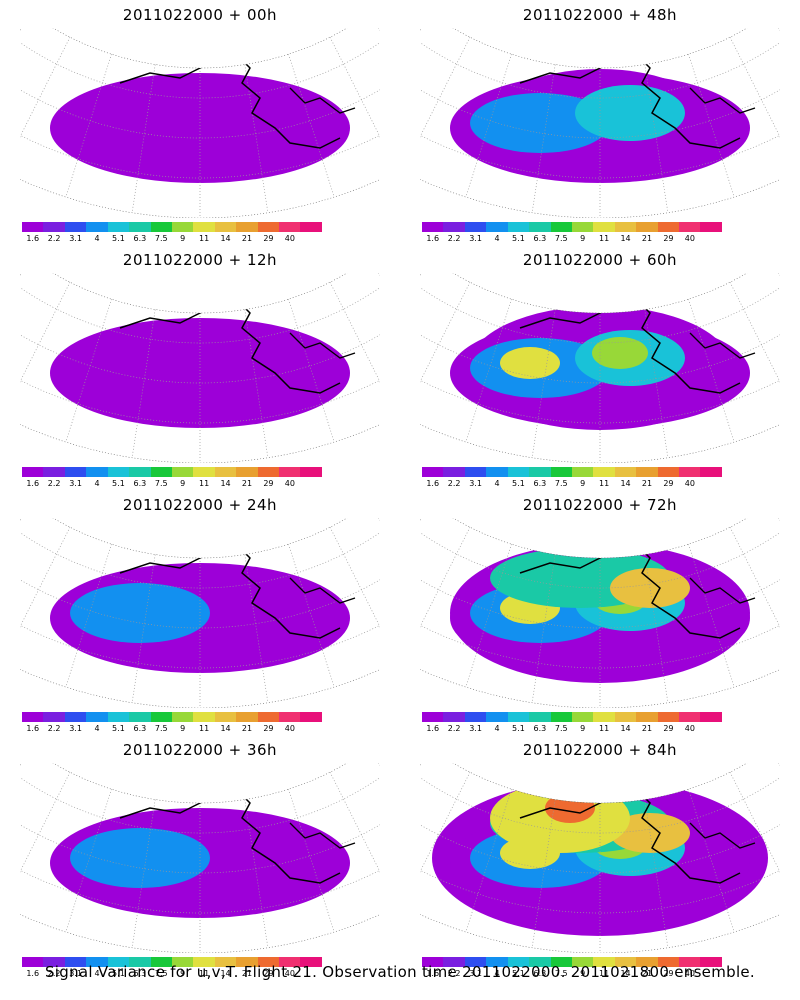  I want to click on panel-title: 2011022000 + 12h, so click(200, 260).